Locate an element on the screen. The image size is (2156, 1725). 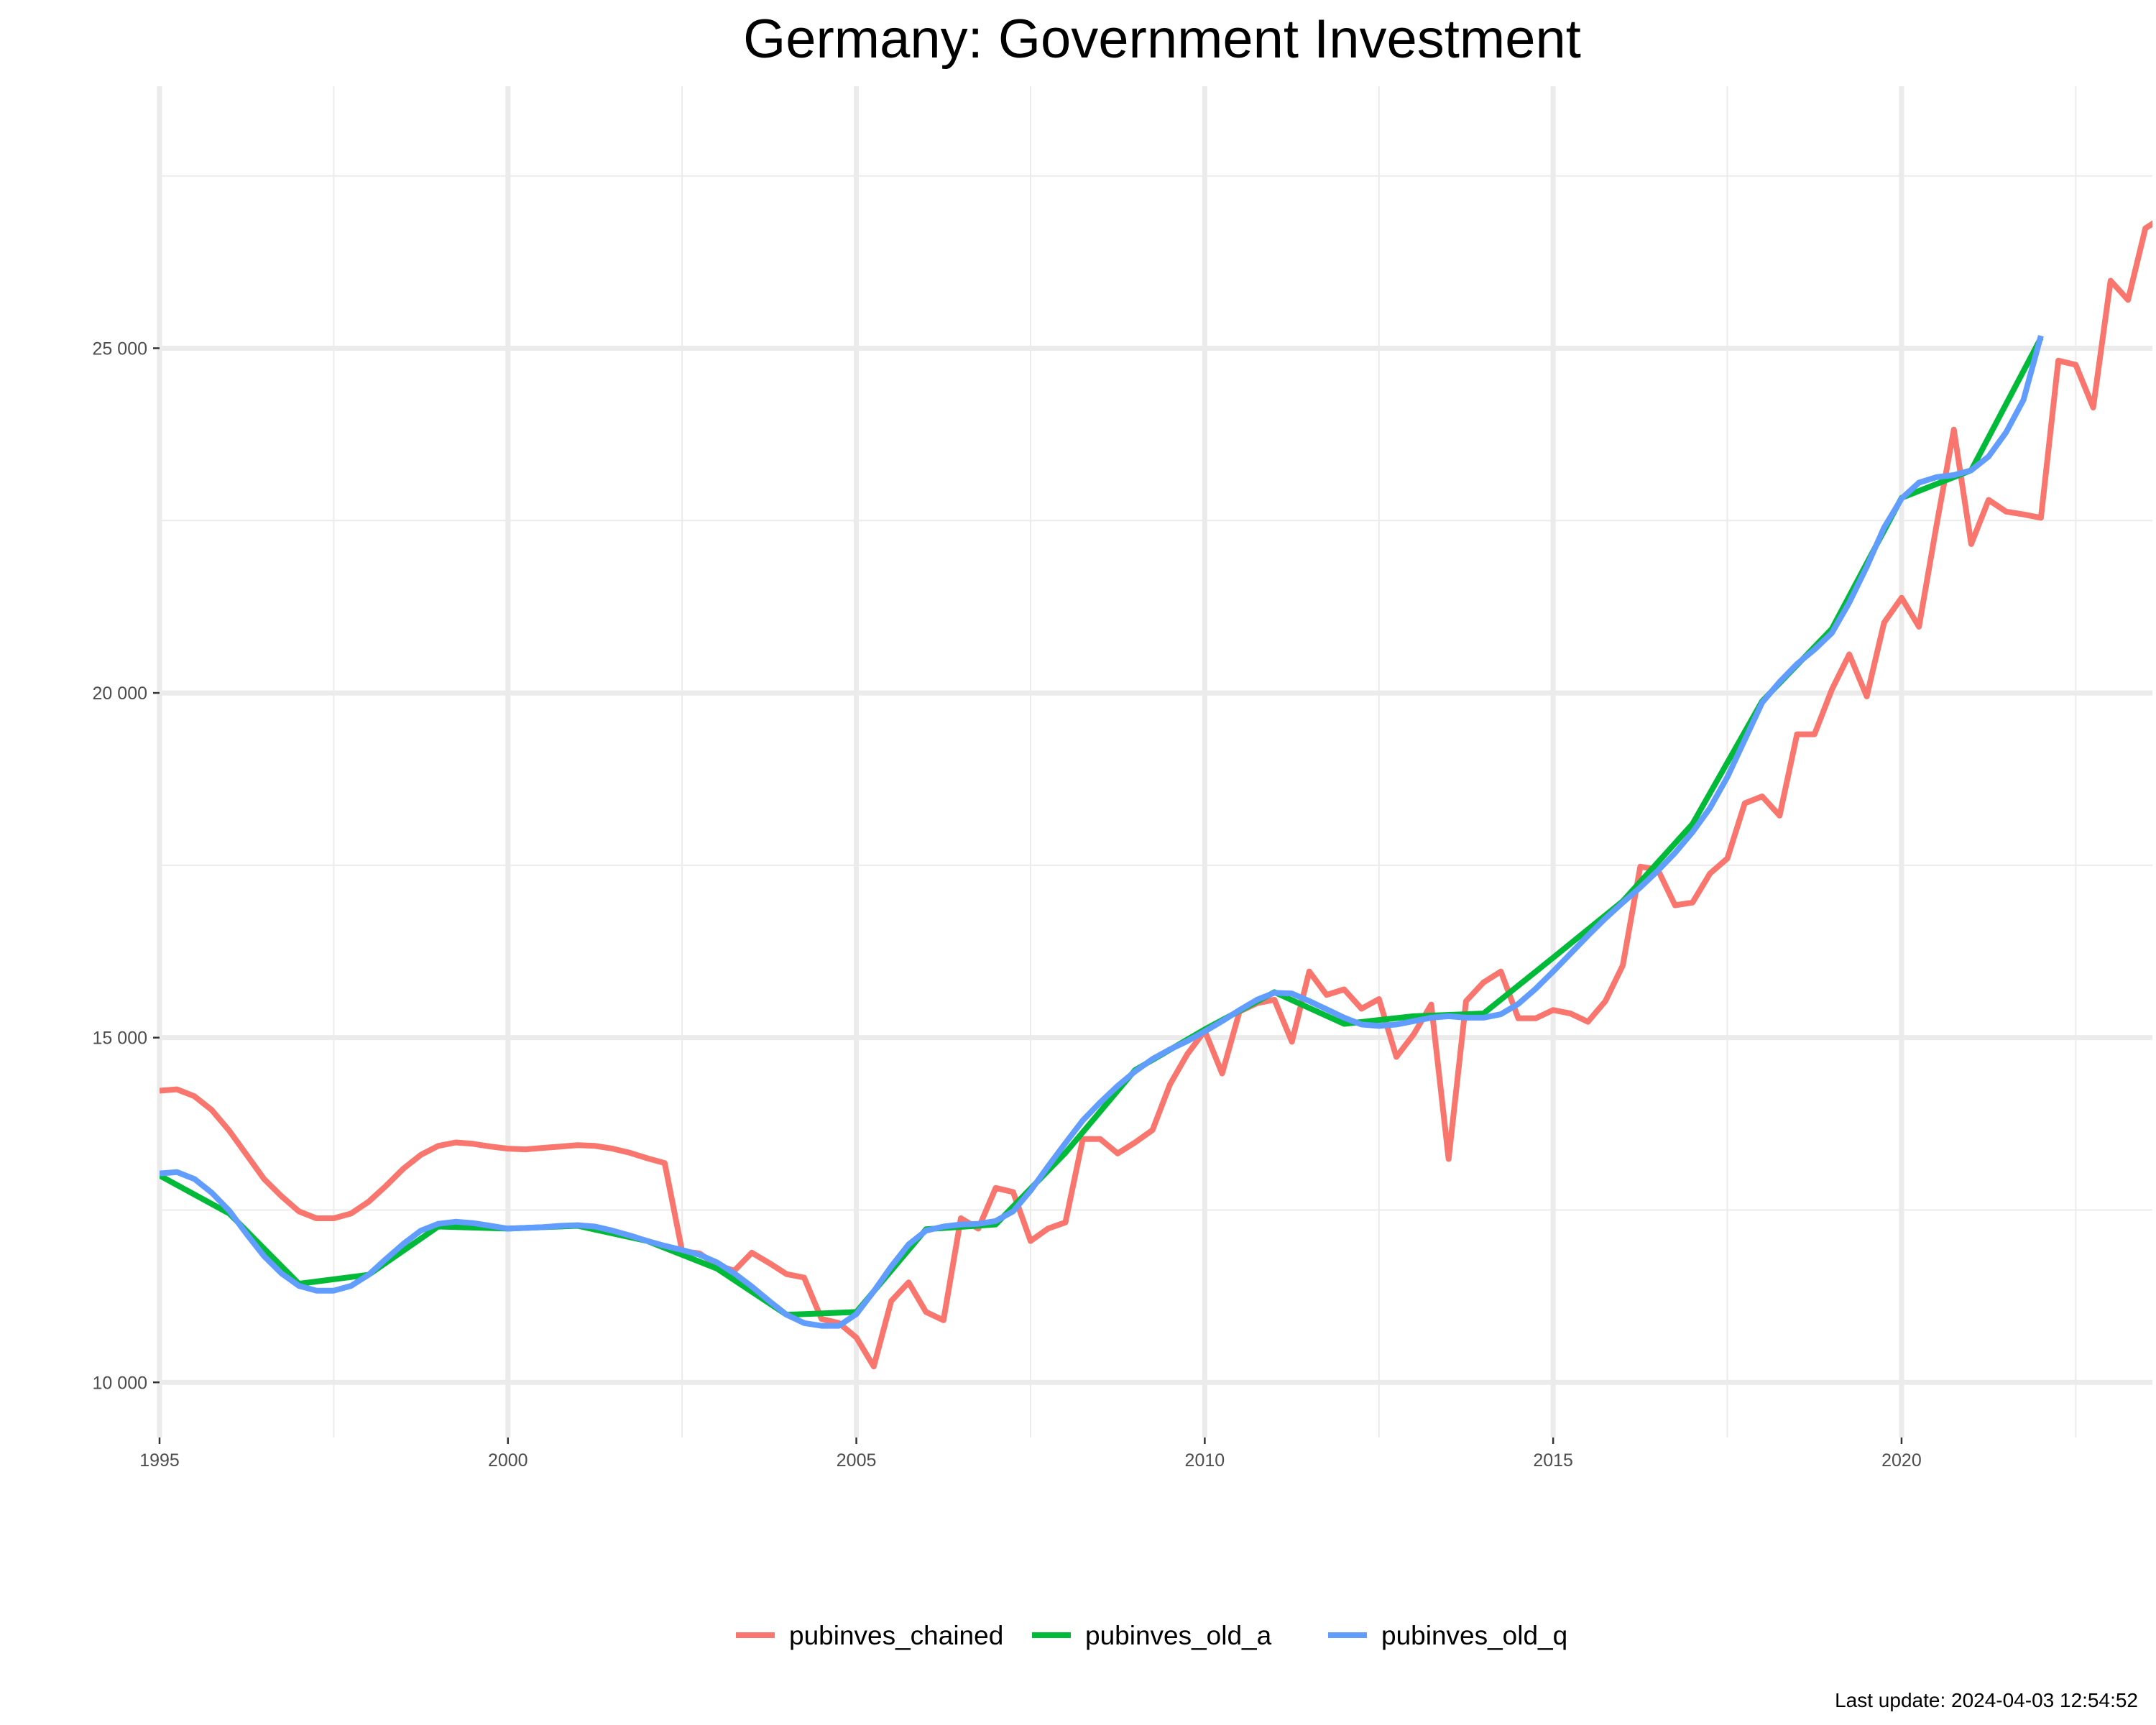
y-tick-label: 25 000 is located at coordinates (120, 349).